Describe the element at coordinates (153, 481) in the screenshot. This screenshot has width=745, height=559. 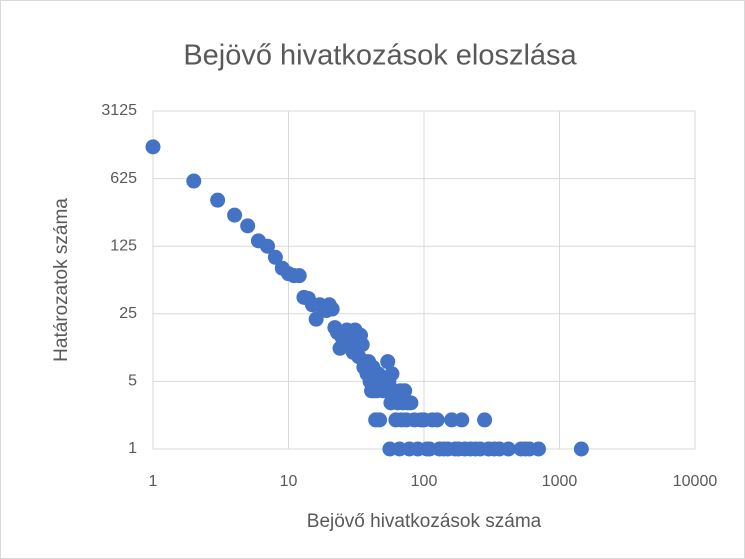
I see `x-tick-label: 1` at that location.